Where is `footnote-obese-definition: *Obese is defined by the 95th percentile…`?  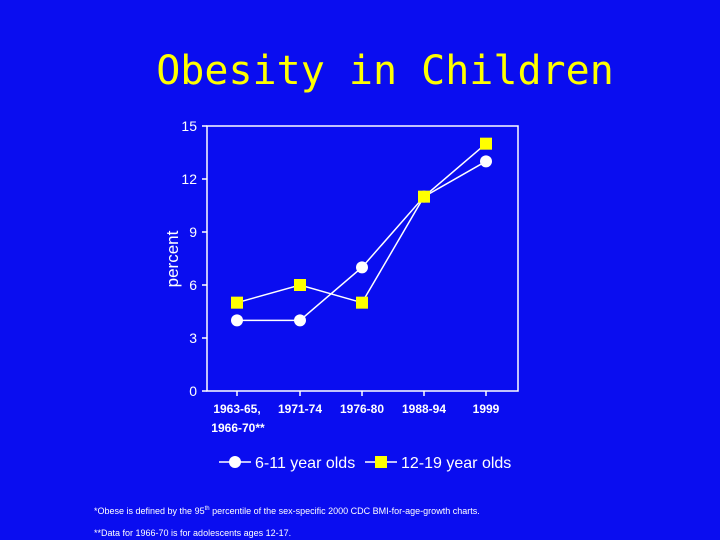 footnote-obese-definition: *Obese is defined by the 95th percentile… is located at coordinates (287, 511).